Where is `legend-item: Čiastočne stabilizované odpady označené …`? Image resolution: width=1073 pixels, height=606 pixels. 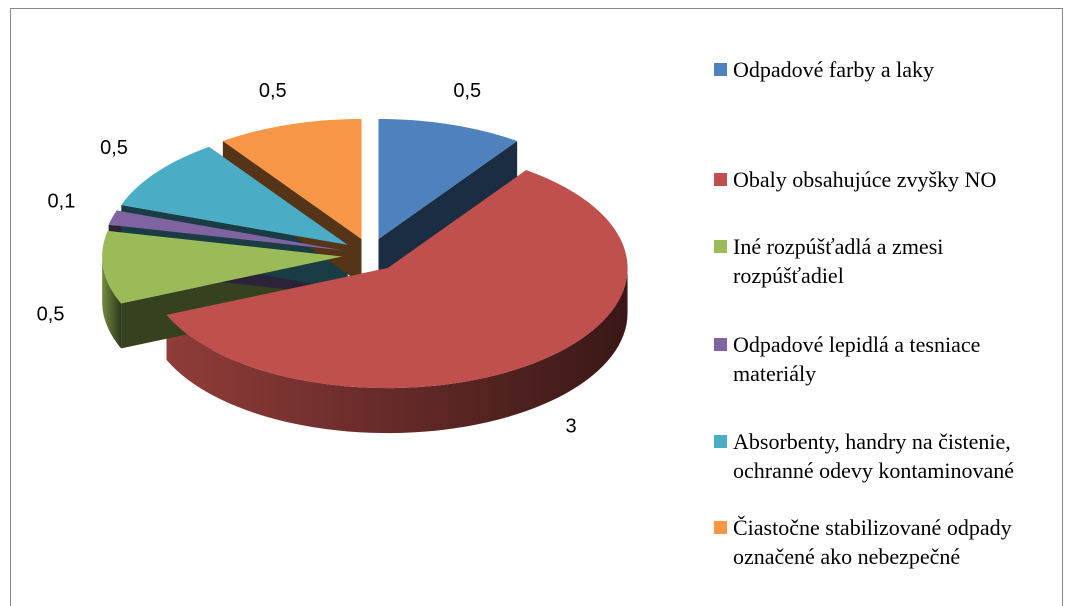
legend-item: Čiastočne stabilizované odpady označené … is located at coordinates (884, 542).